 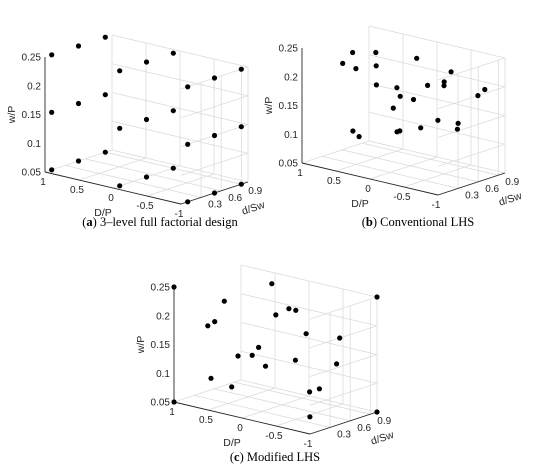 I want to click on z-tick-label: 0.1, so click(x=34, y=144).